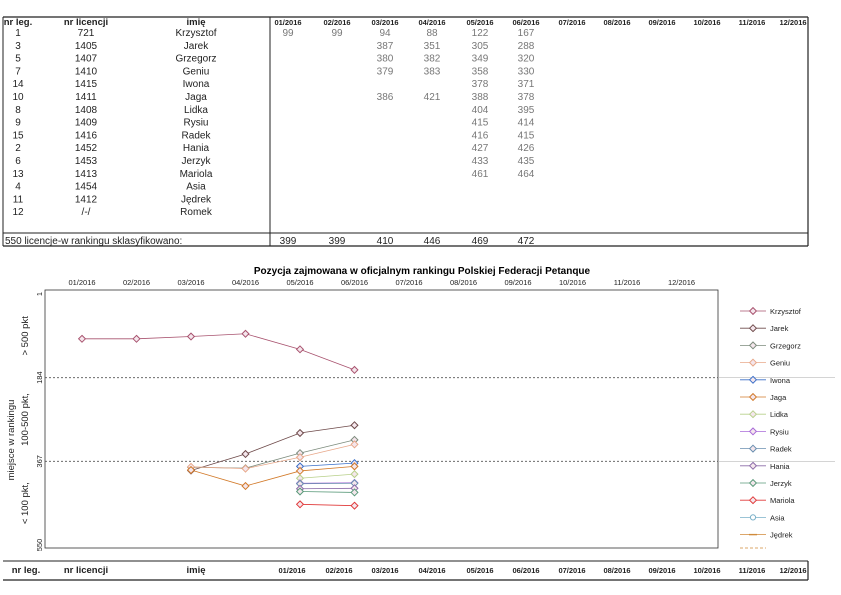 The image size is (841, 595). Describe the element at coordinates (778, 397) in the screenshot. I see `legend-label: Jaga` at that location.